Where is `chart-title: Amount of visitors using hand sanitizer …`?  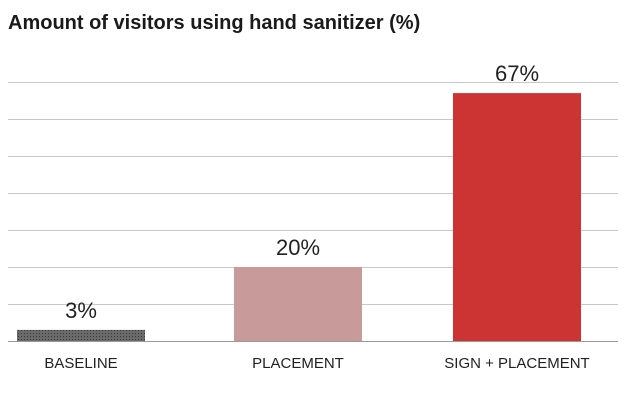 chart-title: Amount of visitors using hand sanitizer … is located at coordinates (214, 23).